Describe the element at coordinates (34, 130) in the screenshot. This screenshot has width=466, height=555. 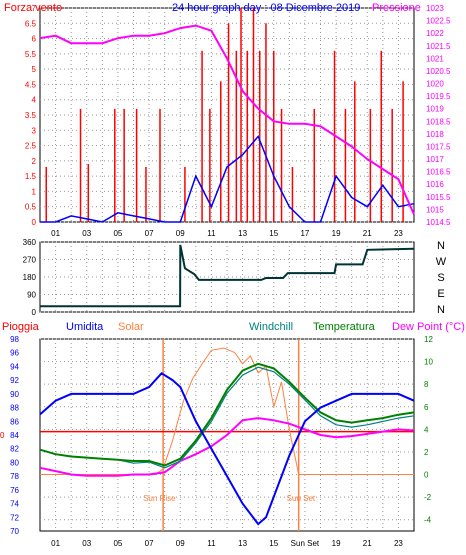
I see `wind-tick-label: 3` at that location.